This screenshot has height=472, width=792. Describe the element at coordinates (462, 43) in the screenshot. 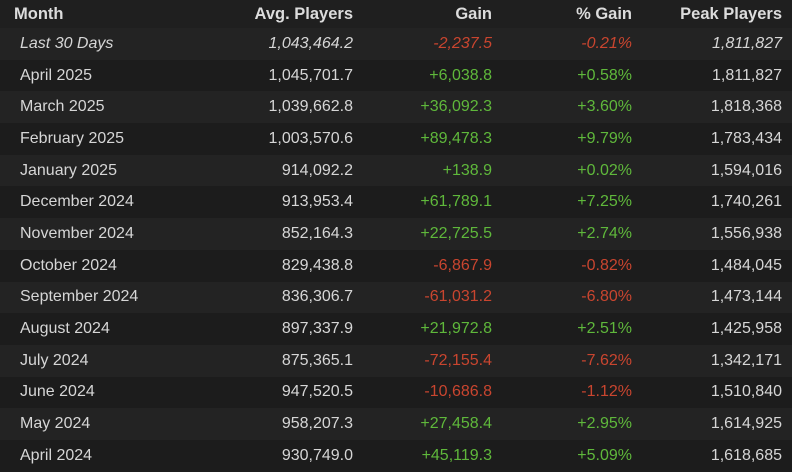

I see `table-cell: -2,237.5` at that location.